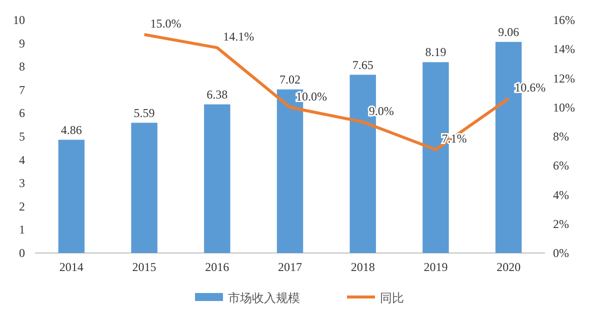 This screenshot has height=323, width=596. I want to click on y2tick: 12%, so click(564, 78).